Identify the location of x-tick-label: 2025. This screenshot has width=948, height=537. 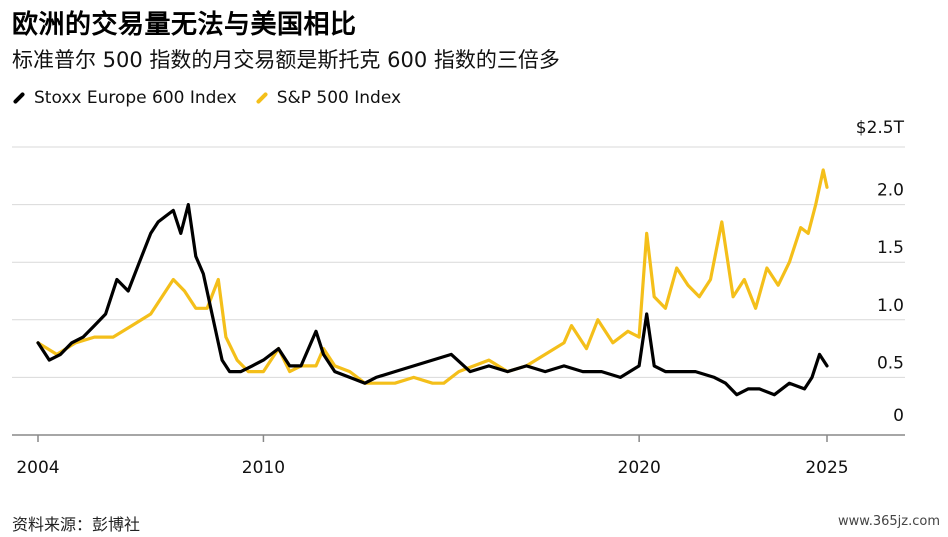
(826, 468).